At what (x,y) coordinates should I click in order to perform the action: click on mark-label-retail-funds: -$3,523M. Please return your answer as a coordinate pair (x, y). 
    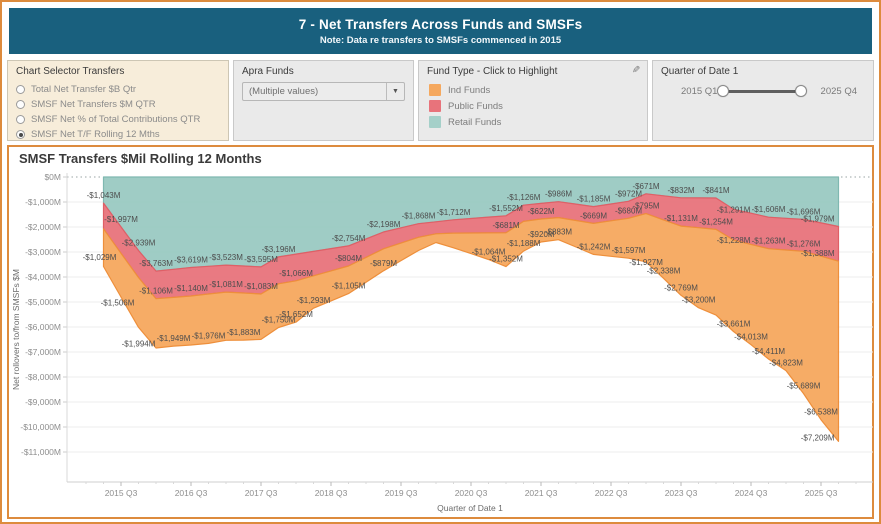
    Looking at the image, I should click on (226, 257).